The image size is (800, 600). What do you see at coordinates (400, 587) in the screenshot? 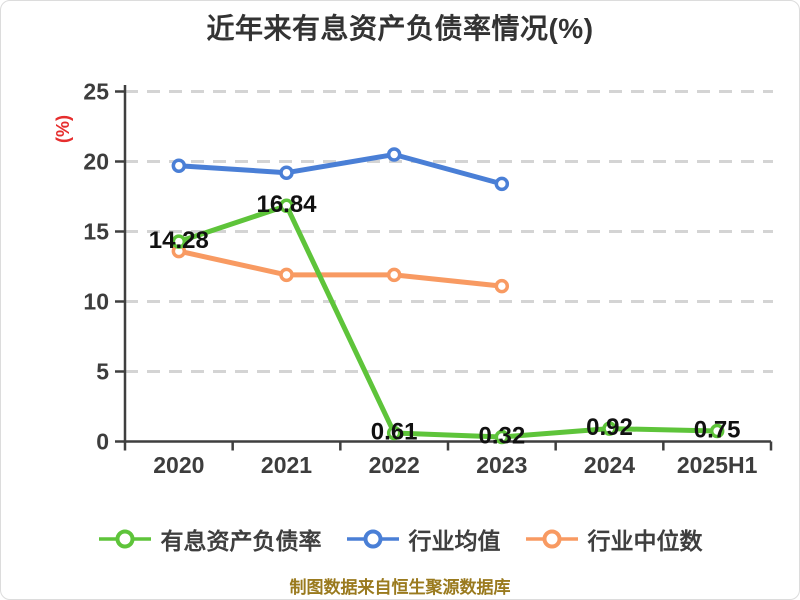
I see `data-source-note: 制图数据来自恒生聚源数据库` at bounding box center [400, 587].